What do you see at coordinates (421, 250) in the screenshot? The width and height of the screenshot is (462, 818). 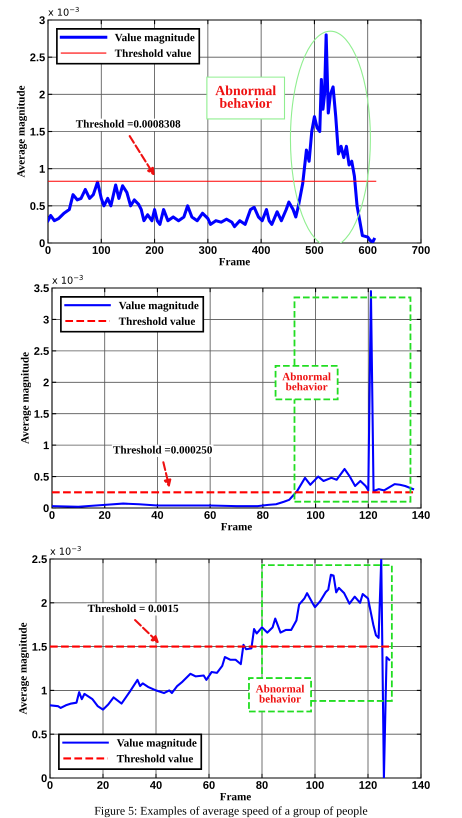 I see `x-tick-label: 700` at bounding box center [421, 250].